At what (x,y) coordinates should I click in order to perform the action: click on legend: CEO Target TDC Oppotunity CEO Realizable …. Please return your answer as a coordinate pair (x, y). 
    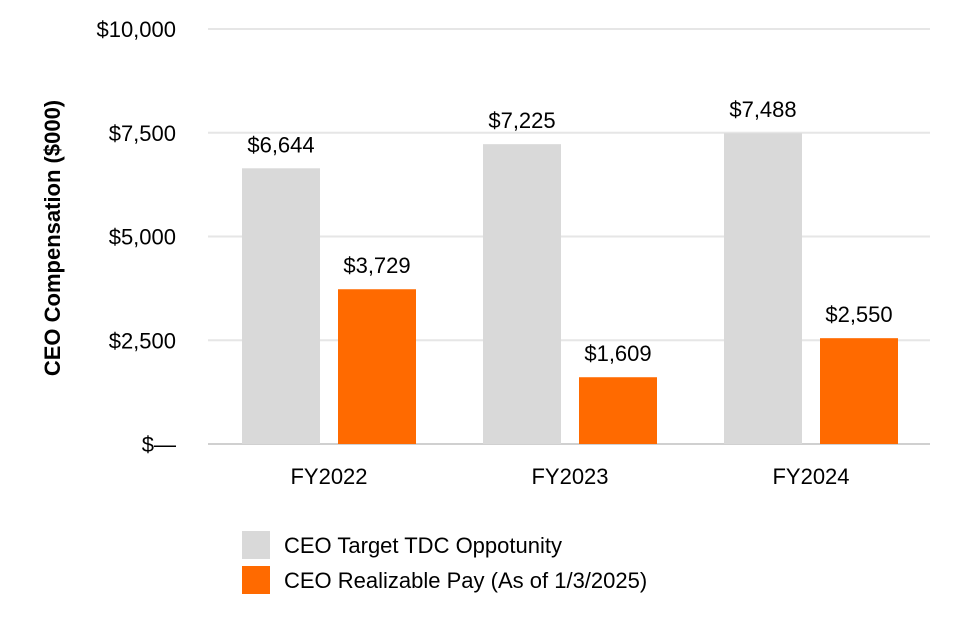
    Looking at the image, I should click on (444, 562).